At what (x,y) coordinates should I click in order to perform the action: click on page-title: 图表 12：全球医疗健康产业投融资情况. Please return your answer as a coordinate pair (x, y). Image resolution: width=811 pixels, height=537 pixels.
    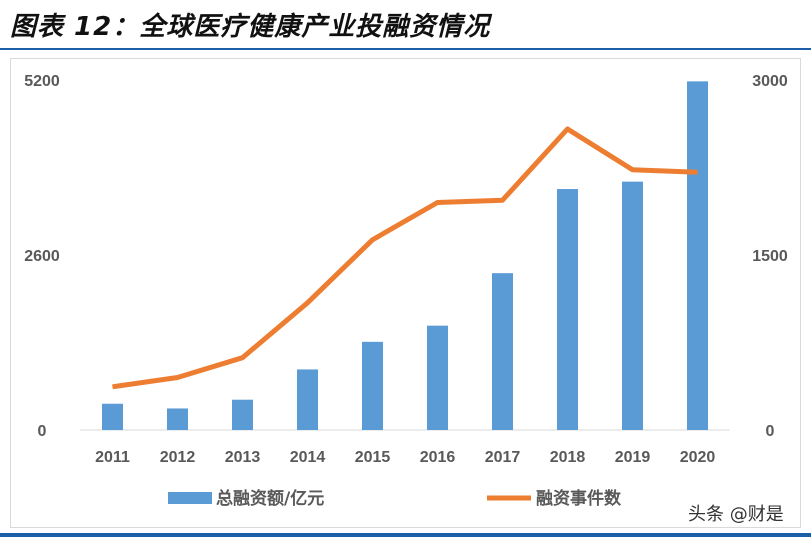
    Looking at the image, I should click on (250, 27).